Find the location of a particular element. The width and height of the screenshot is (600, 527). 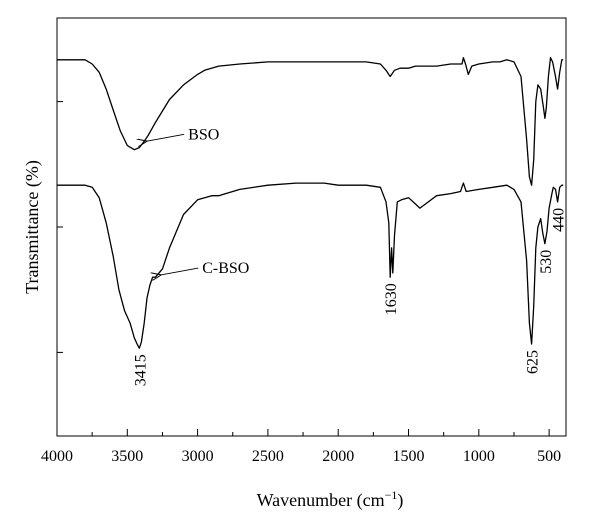

x-axis-label: Wavenumber (cm−1) is located at coordinates (330, 499).